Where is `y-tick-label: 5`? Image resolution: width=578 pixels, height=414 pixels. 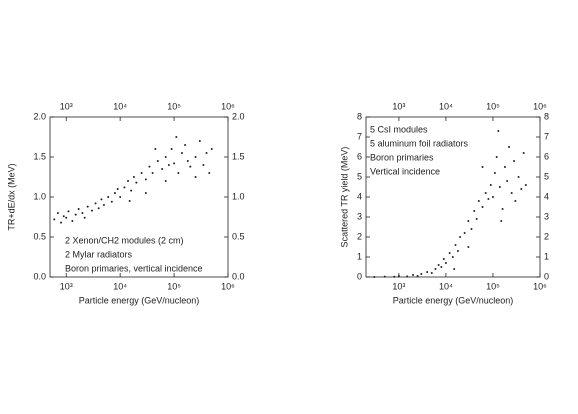
y-tick-label: 5 is located at coordinates (359, 176).